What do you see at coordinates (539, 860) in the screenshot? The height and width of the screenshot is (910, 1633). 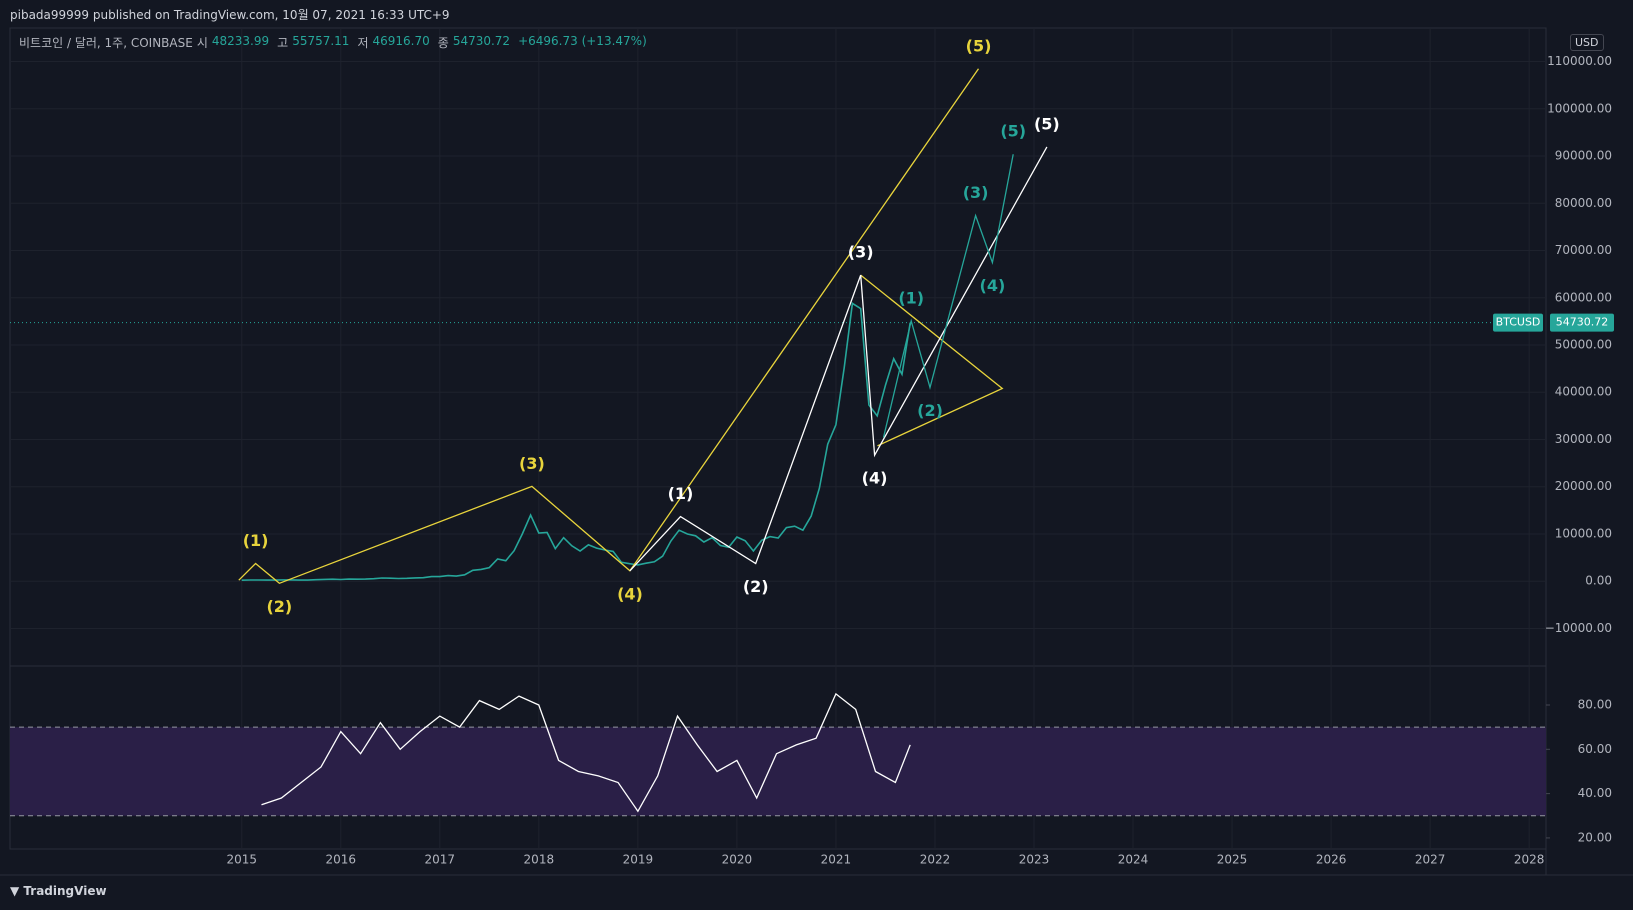 I see `x-tick-label: 2018` at bounding box center [539, 860].